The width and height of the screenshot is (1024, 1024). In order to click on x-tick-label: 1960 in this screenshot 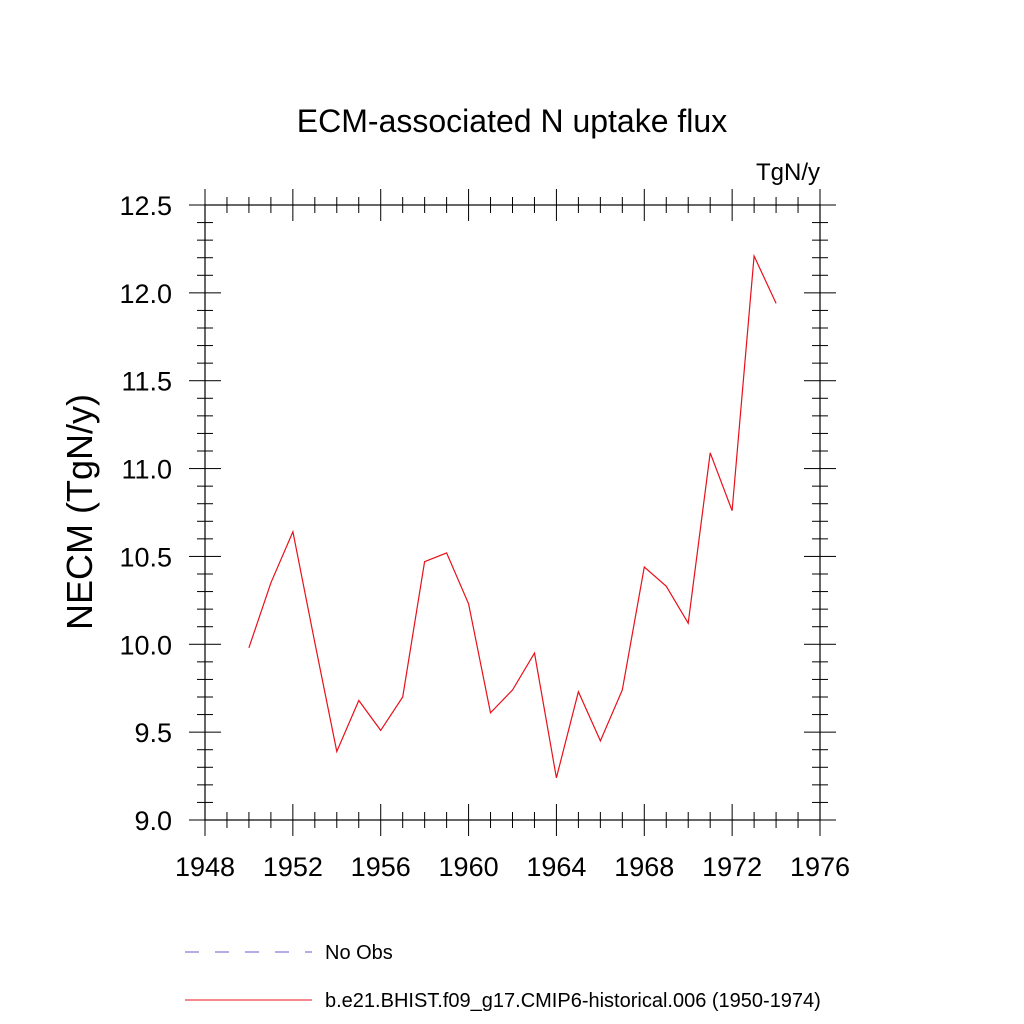, I will do `click(469, 867)`.